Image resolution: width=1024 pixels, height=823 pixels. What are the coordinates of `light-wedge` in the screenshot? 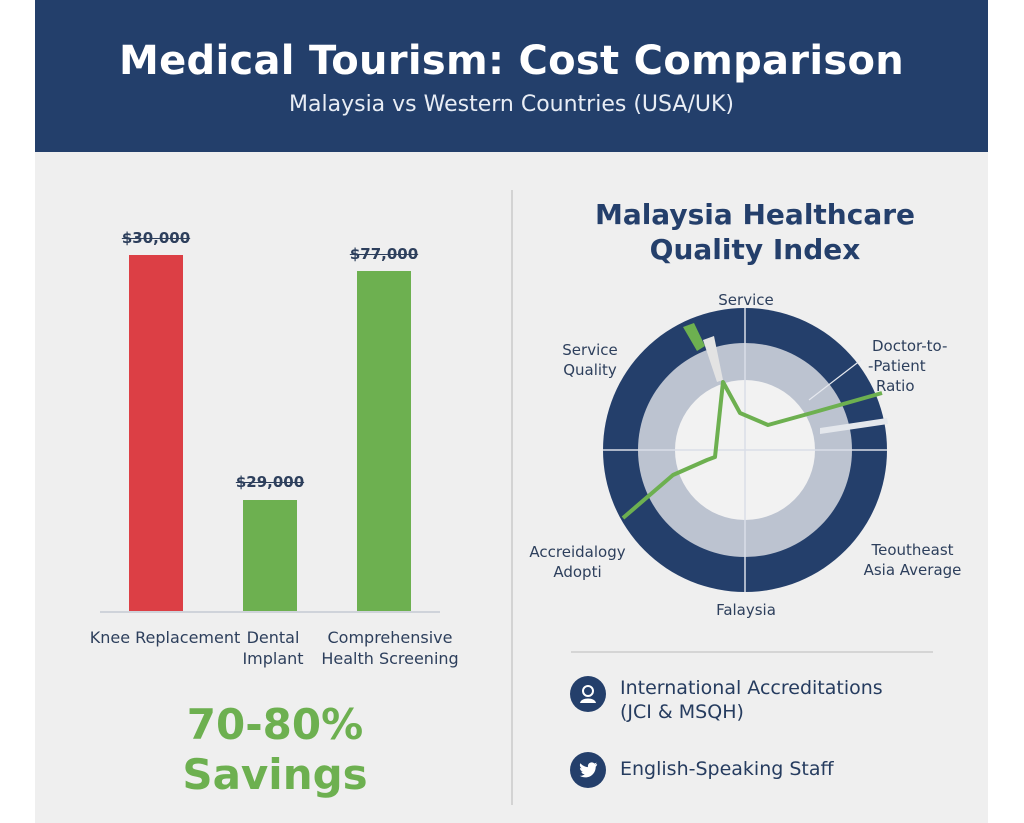 It's located at (713, 359).